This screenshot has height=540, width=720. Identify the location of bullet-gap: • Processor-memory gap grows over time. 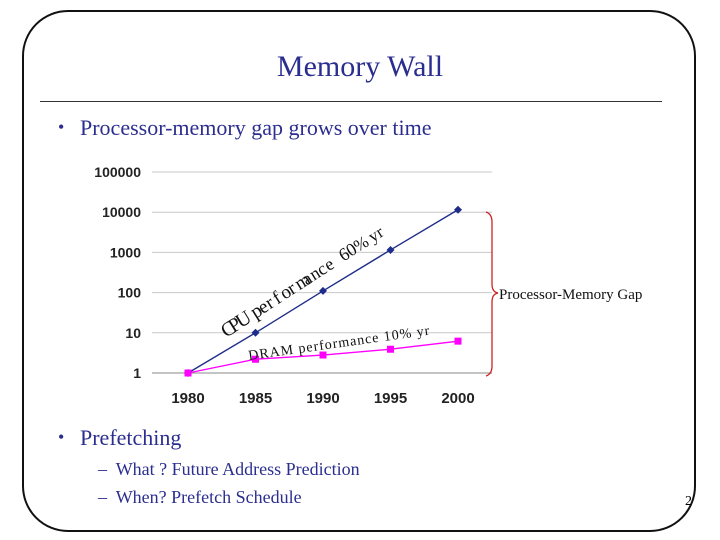
(244, 128).